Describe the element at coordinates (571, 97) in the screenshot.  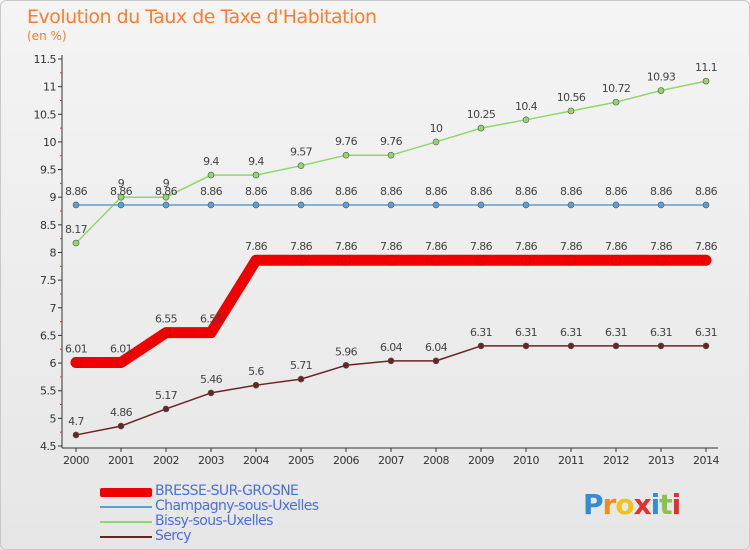
I see `data-label: 10.56` at that location.